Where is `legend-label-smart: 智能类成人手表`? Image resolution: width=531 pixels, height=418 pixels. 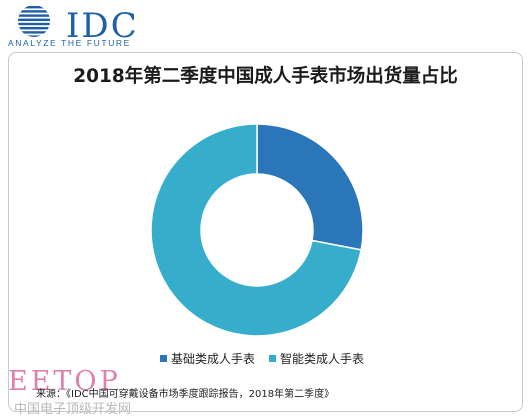 legend-label-smart: 智能类成人手表 is located at coordinates (322, 359).